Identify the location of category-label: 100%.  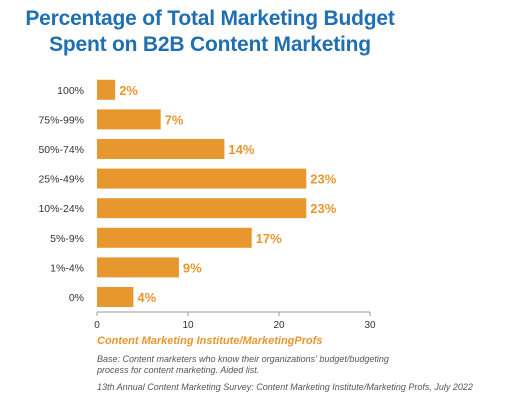
(70, 91).